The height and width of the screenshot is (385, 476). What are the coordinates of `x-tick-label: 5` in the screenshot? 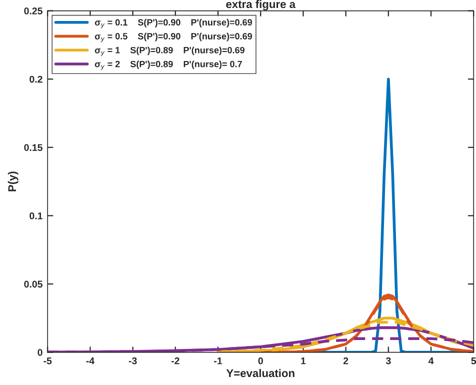 It's located at (473, 360).